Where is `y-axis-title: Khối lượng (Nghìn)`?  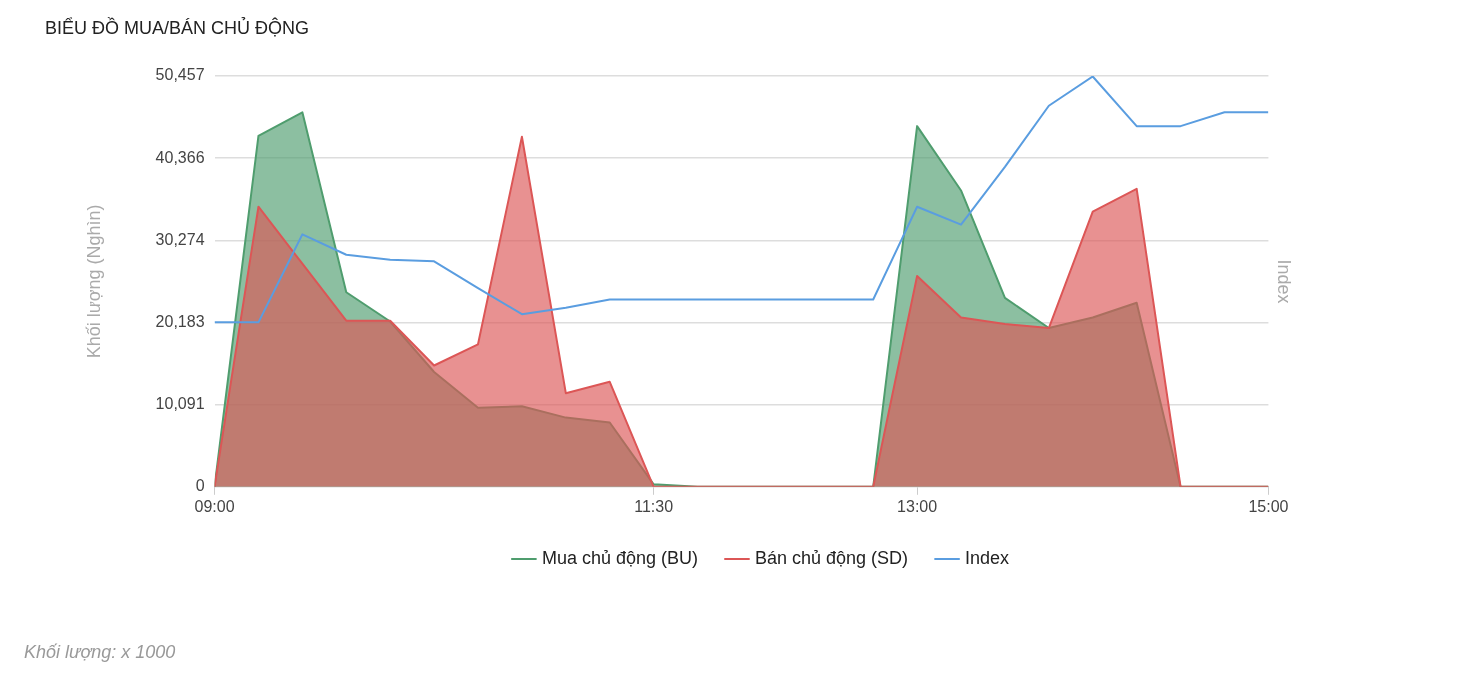
y-axis-title: Khối lượng (Nghìn) is located at coordinates (93, 281).